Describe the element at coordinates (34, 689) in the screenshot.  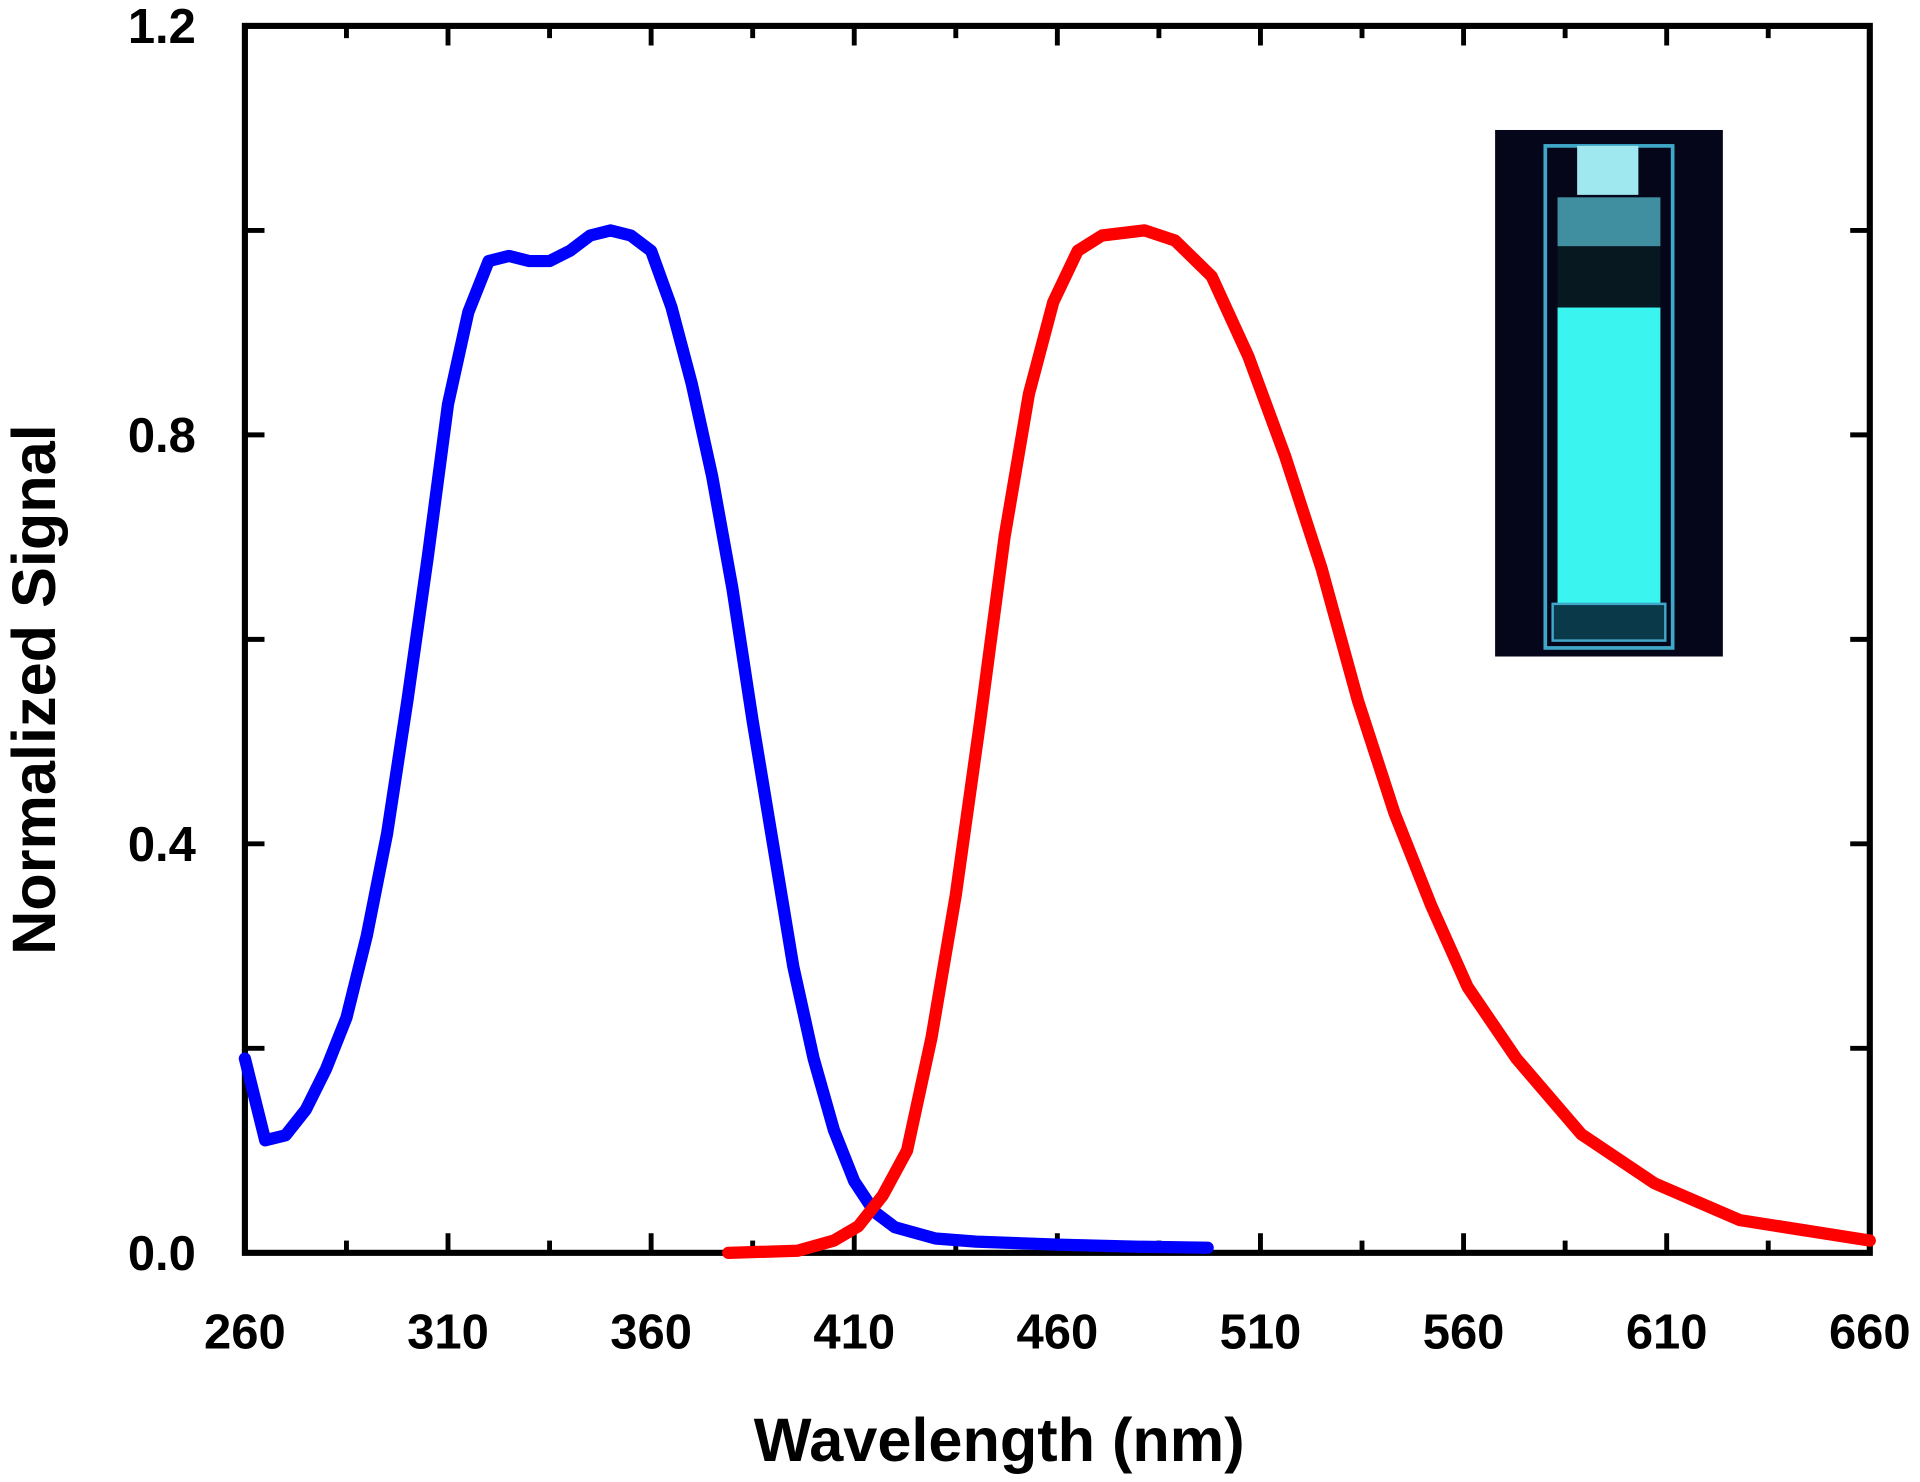
I see `y-axis-label: Normalized Signal` at that location.